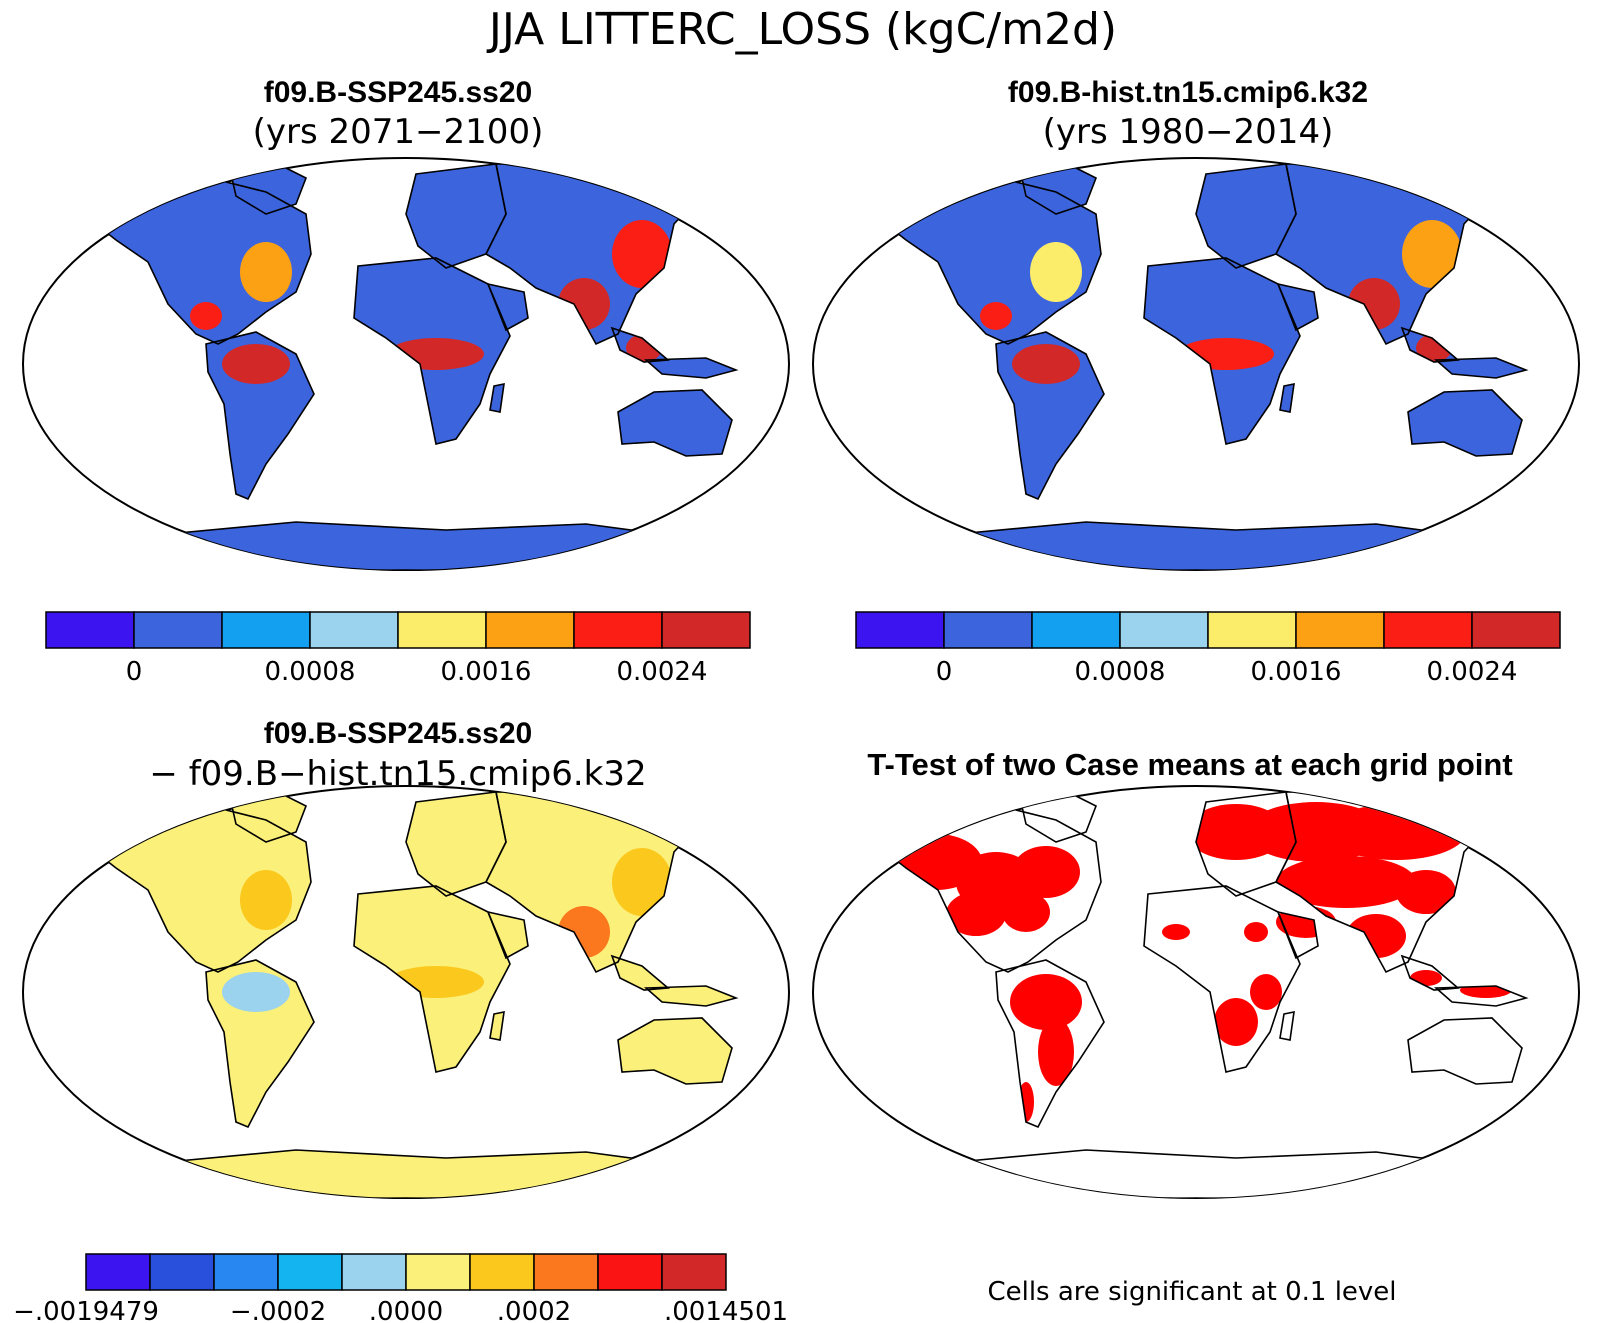  I want to click on colorbar-historical: 0 0.0008 0.0016 0.0024, so click(1208, 649).